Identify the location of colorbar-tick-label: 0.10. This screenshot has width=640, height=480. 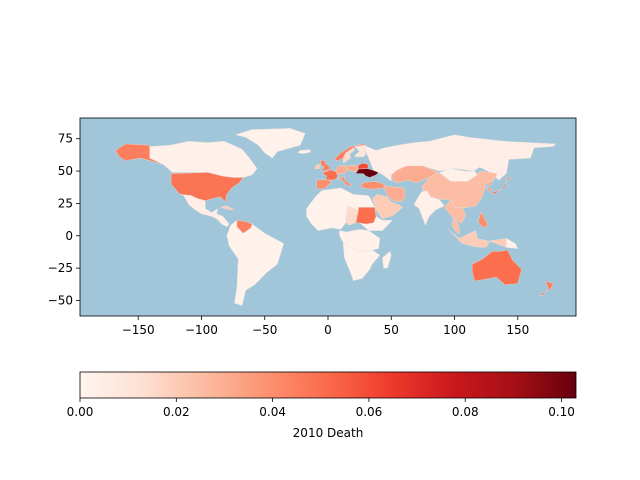
(561, 412).